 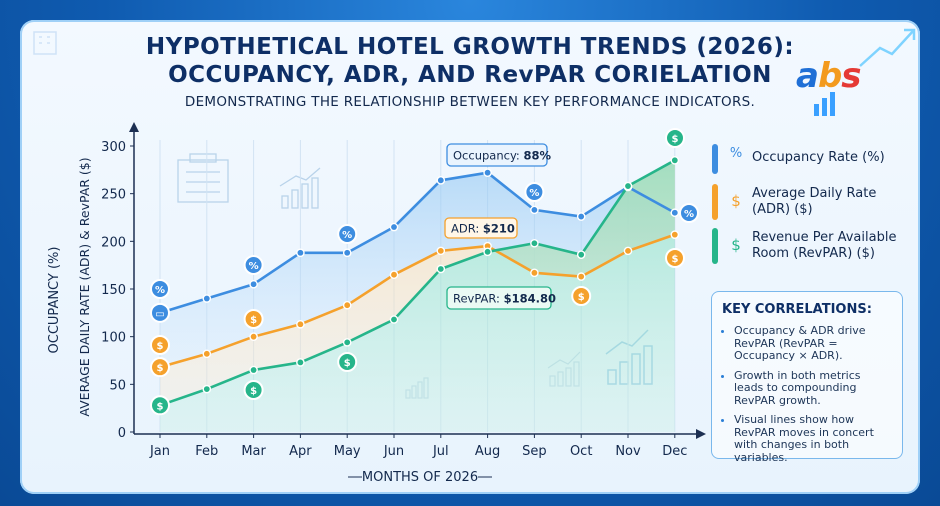 What do you see at coordinates (537, 156) in the screenshot?
I see `annotation-value: 88%` at bounding box center [537, 156].